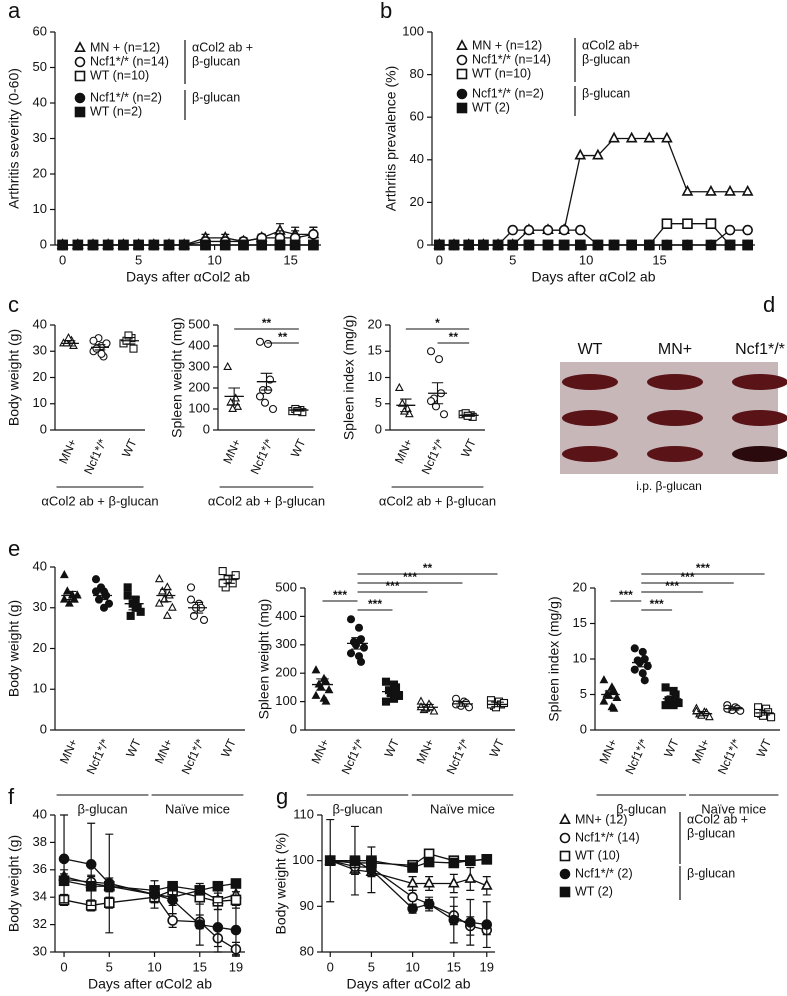 Image resolution: width=787 pixels, height=996 pixels. What do you see at coordinates (604, 873) in the screenshot?
I see `legend-label: Ncf1*/* (2)` at bounding box center [604, 873].